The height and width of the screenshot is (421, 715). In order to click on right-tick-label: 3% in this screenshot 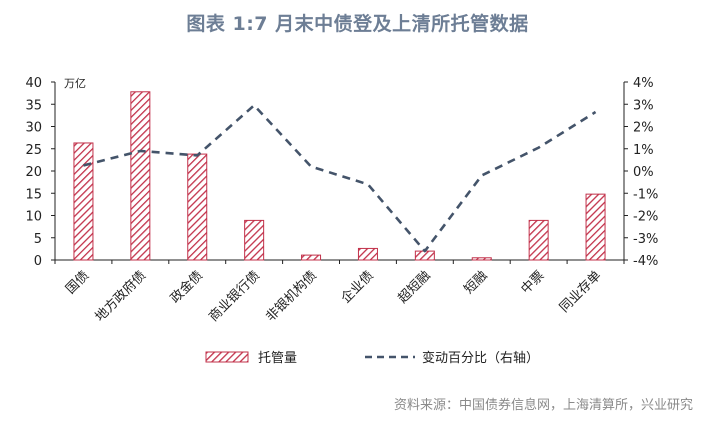, I will do `click(643, 105)`.